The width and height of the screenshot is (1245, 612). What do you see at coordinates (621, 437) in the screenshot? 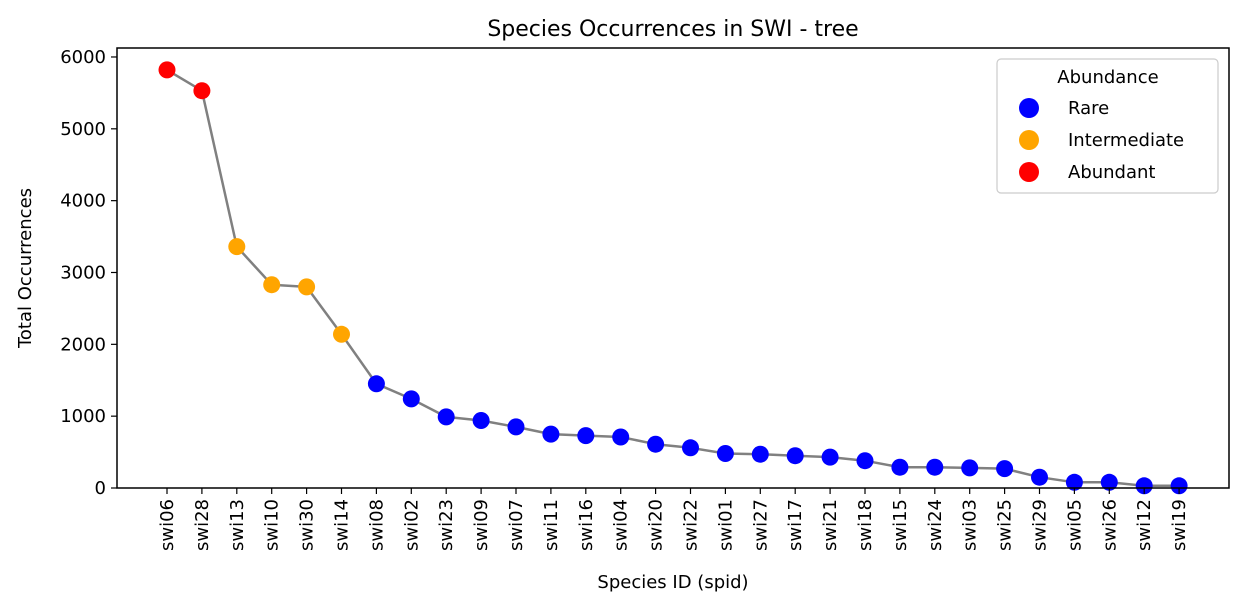
I see `data-point-swi04` at bounding box center [621, 437].